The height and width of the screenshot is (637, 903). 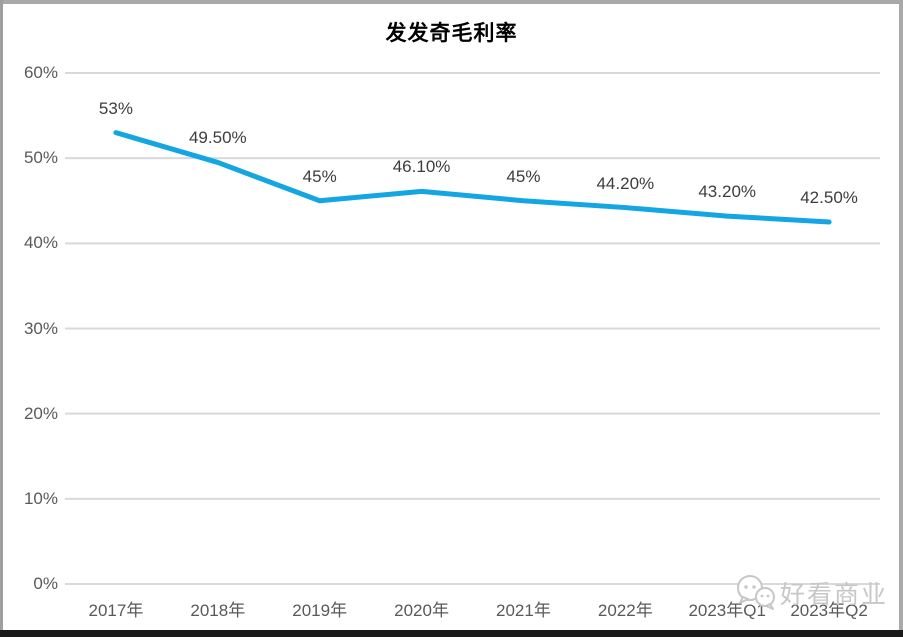 What do you see at coordinates (40, 413) in the screenshot?
I see `y-axis-tick-label: 20%` at bounding box center [40, 413].